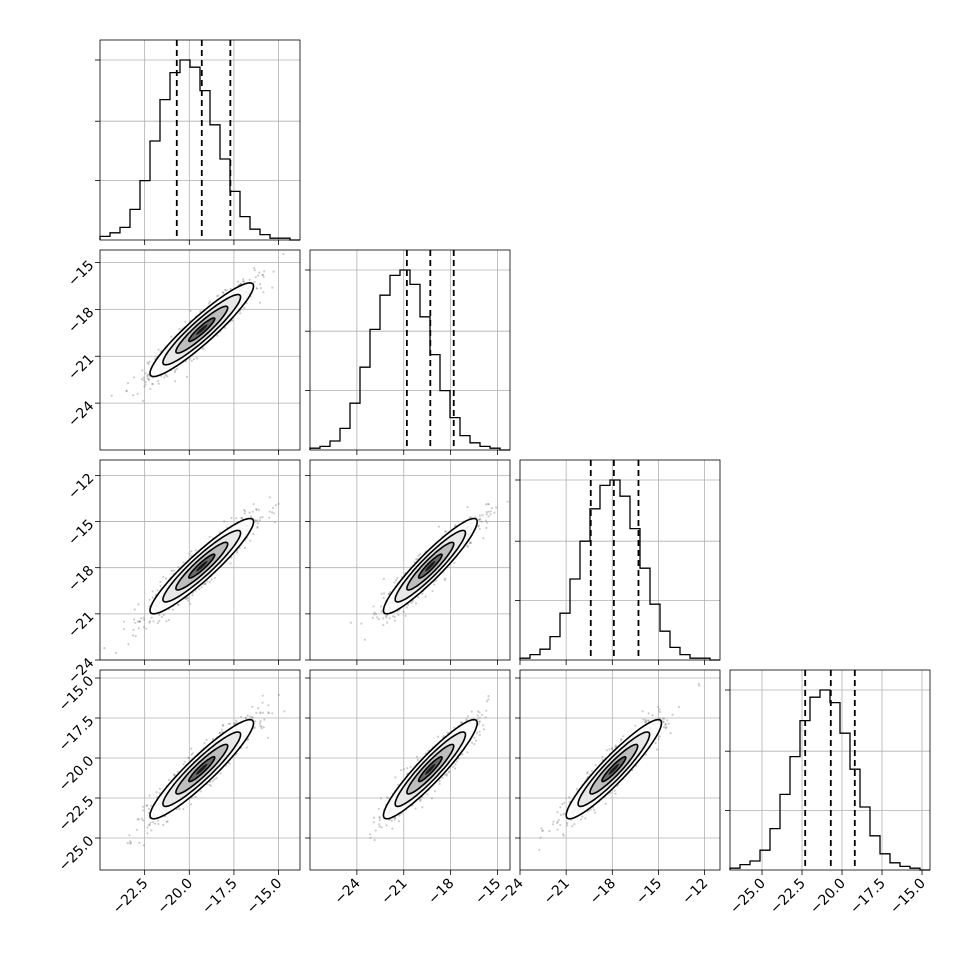 This screenshot has width=970, height=970. What do you see at coordinates (81, 486) in the screenshot?
I see `y-tick-label-2-0: −12` at bounding box center [81, 486].